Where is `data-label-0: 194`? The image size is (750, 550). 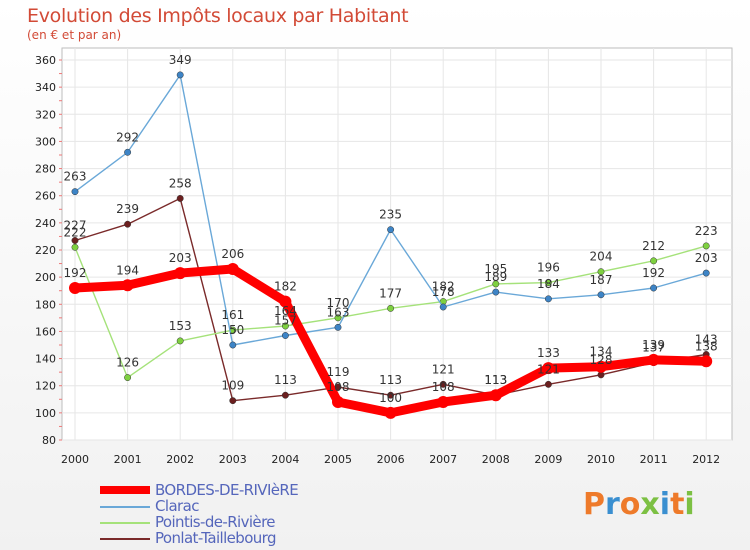 data-label-0: 194 is located at coordinates (127, 270).